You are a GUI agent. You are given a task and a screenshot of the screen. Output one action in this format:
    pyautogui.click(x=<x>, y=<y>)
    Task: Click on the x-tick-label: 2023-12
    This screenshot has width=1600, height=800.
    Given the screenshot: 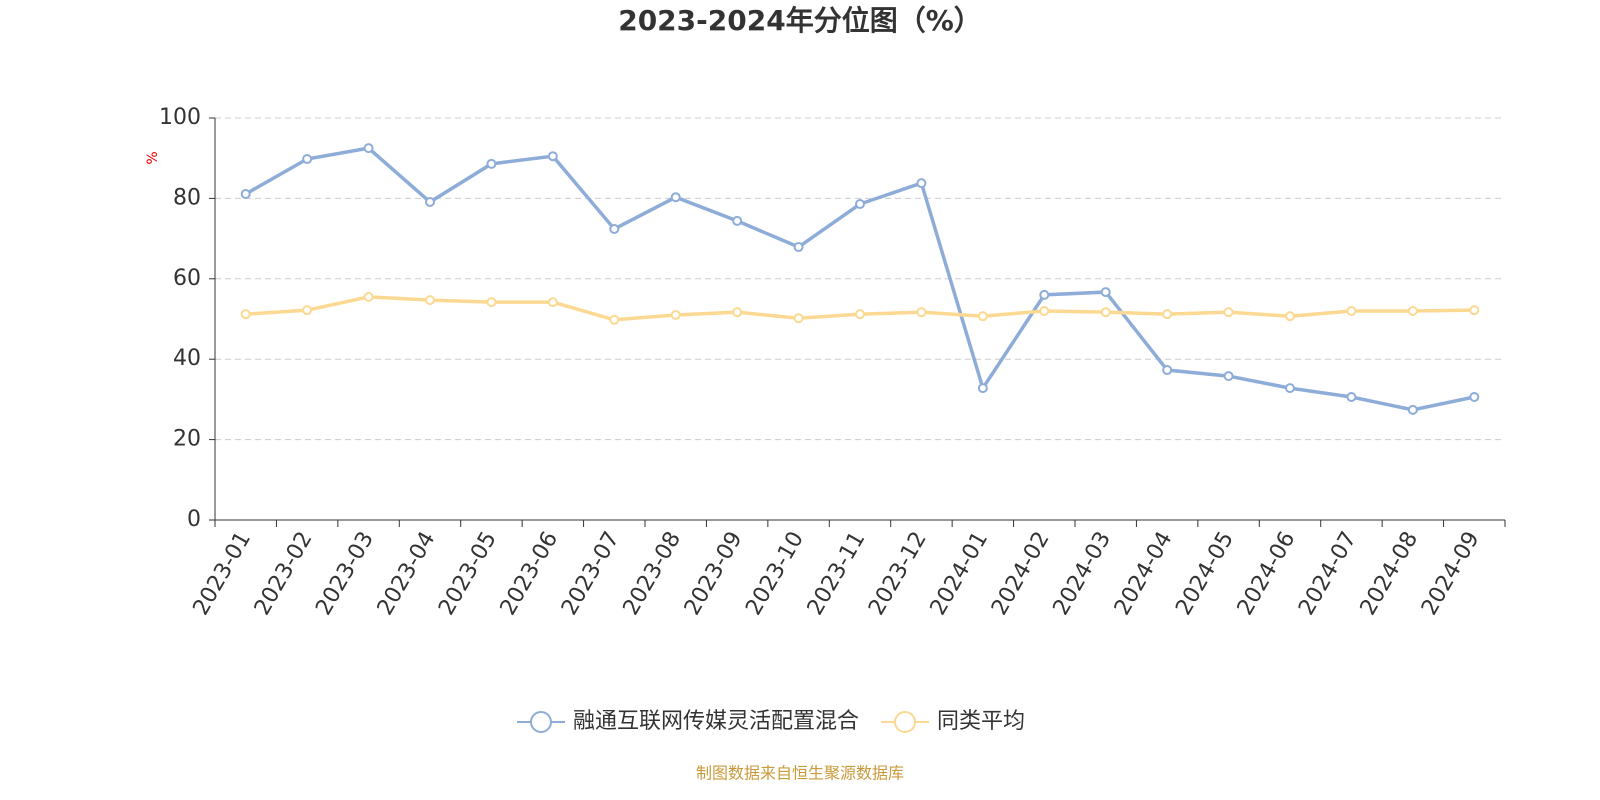 What is the action you would take?
    pyautogui.click(x=898, y=574)
    